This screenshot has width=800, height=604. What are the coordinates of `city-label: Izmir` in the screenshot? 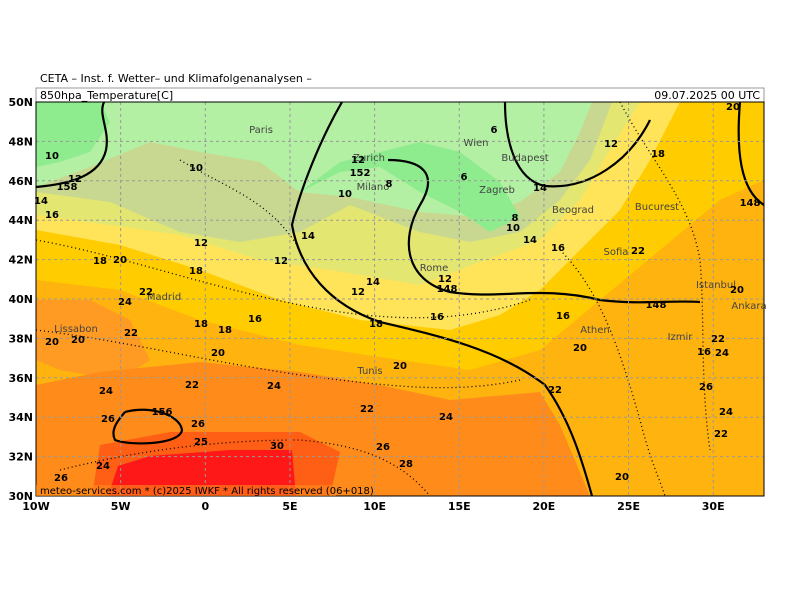 It's located at (681, 337).